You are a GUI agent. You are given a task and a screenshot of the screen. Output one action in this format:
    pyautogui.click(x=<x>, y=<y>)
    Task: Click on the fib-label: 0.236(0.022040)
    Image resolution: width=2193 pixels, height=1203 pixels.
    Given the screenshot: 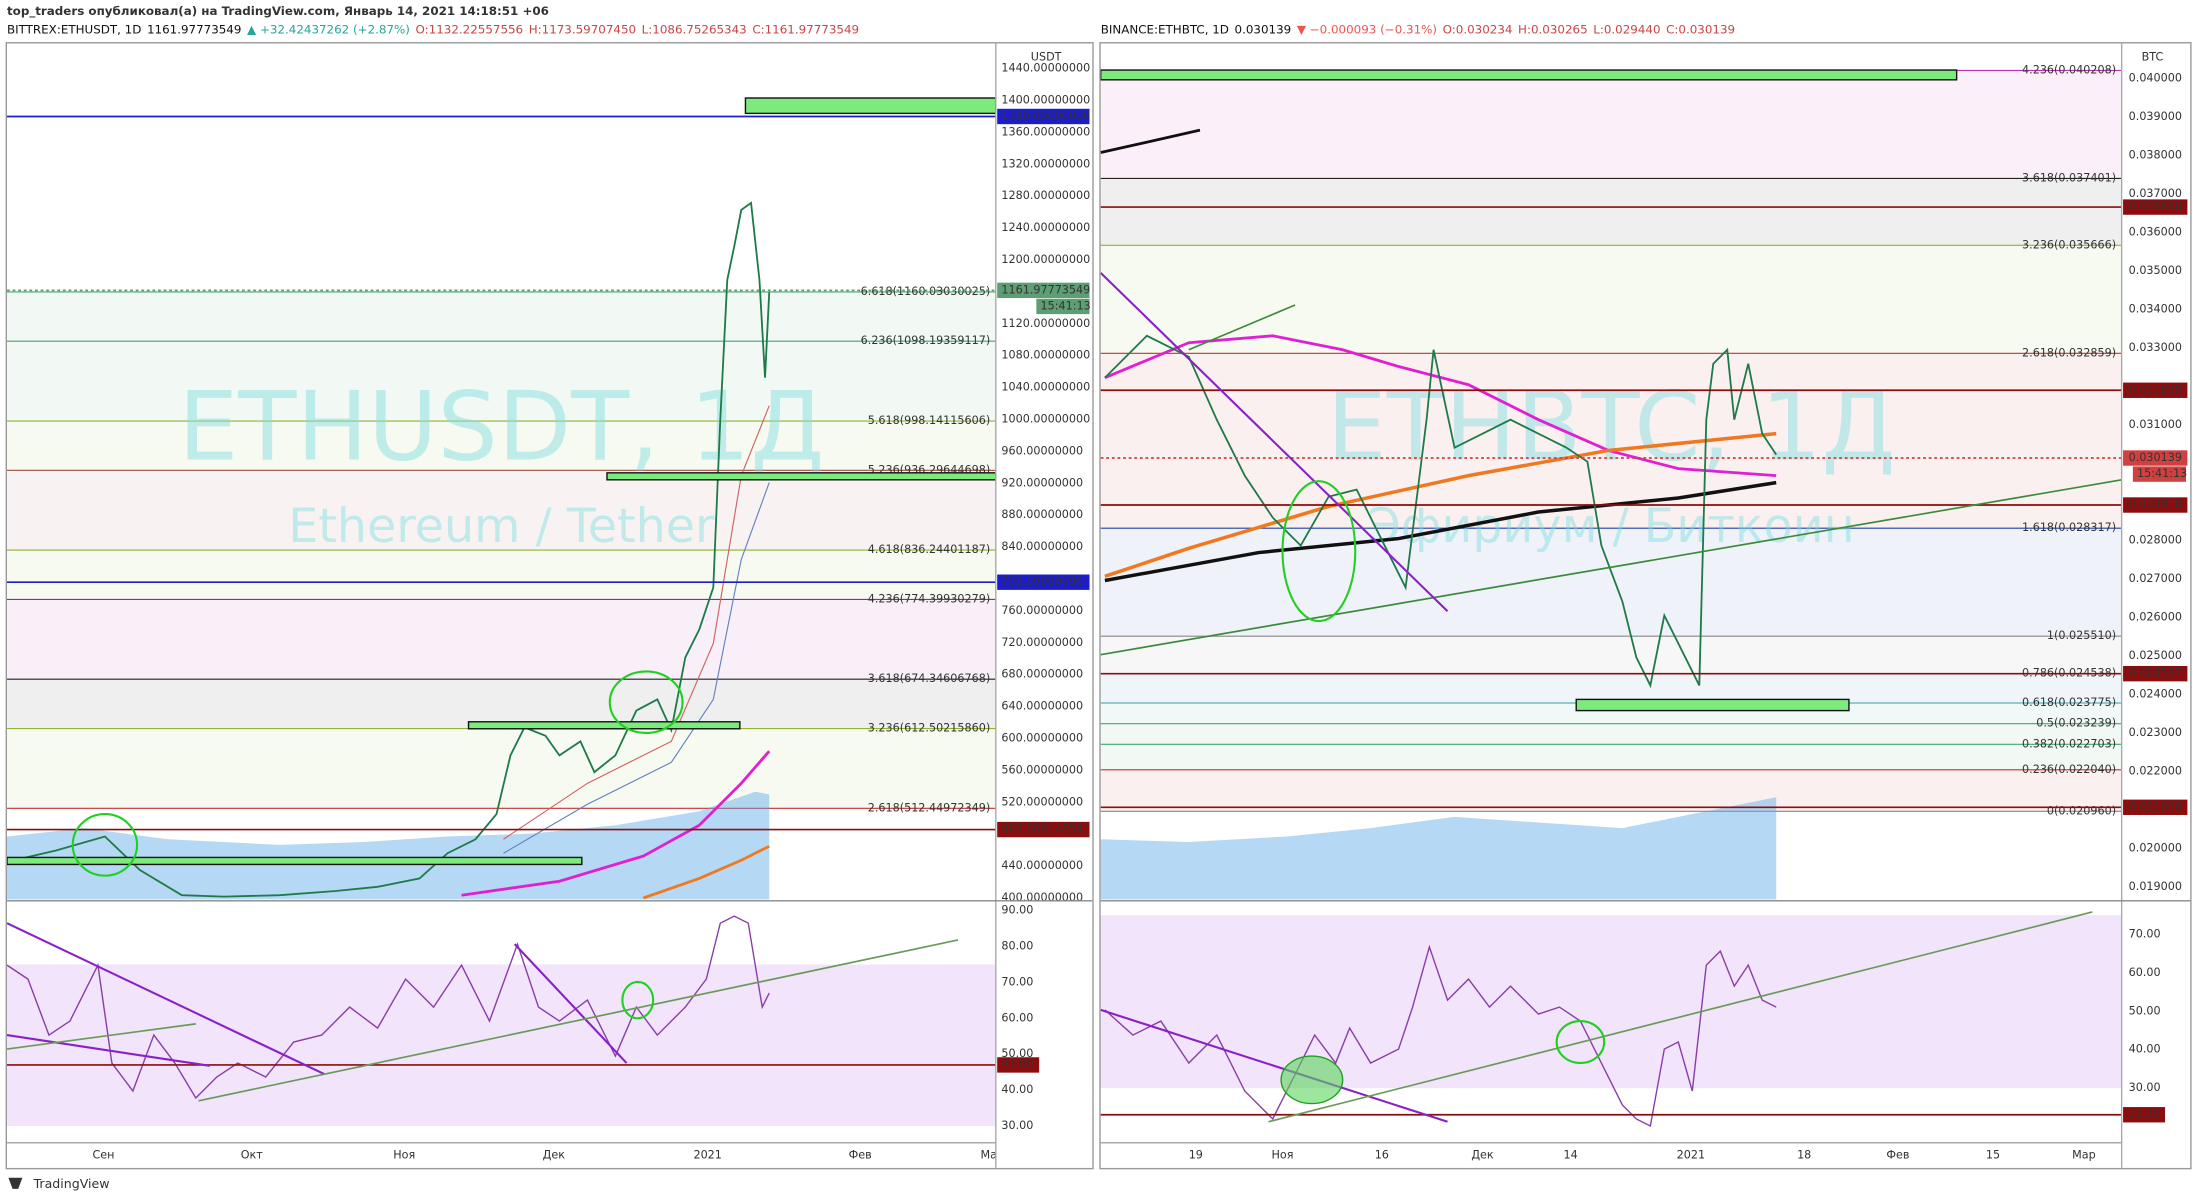 What is the action you would take?
    pyautogui.click(x=2069, y=769)
    